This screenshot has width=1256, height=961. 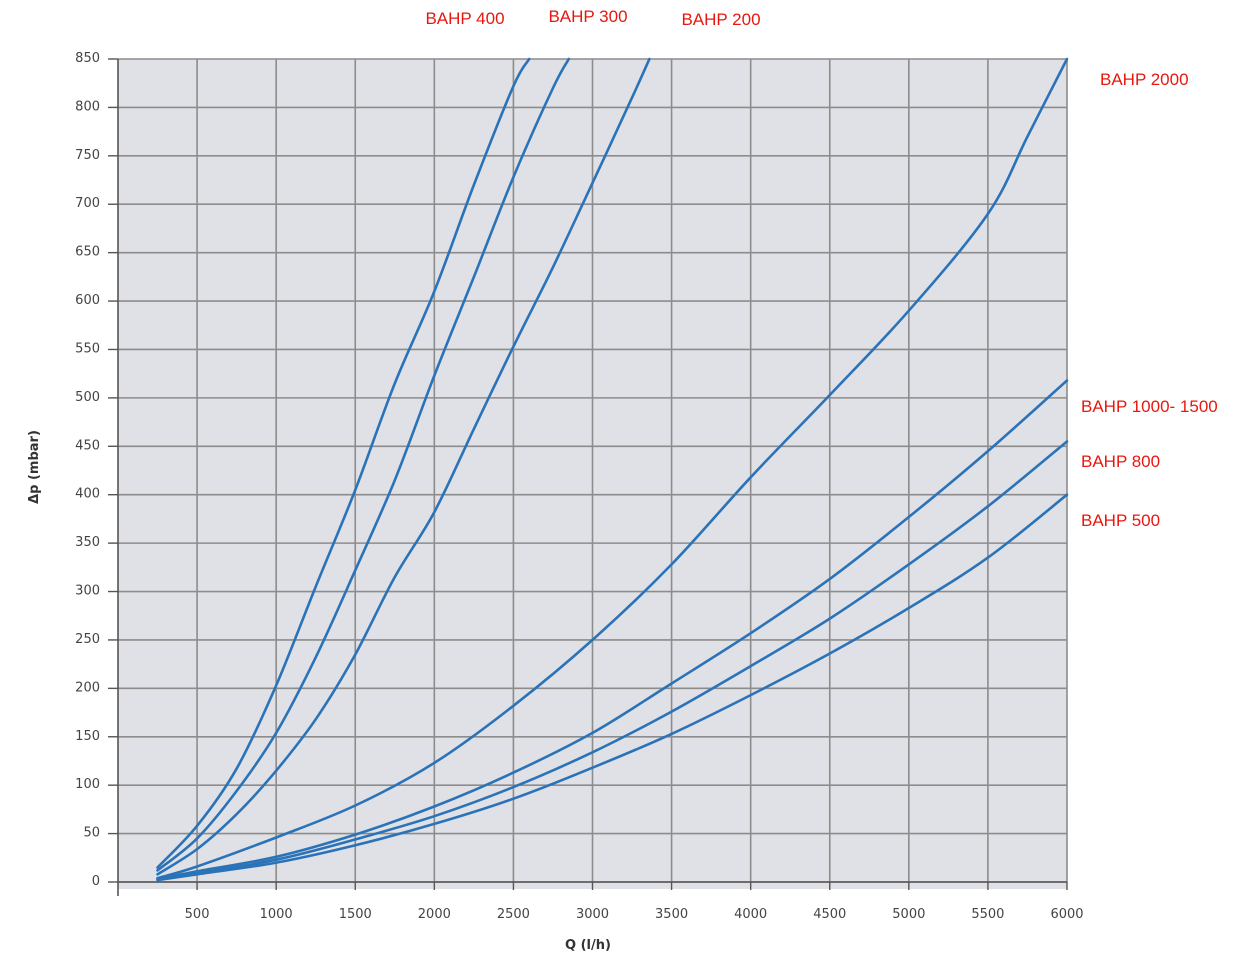 What do you see at coordinates (434, 914) in the screenshot?
I see `x-tick-label: 2000` at bounding box center [434, 914].